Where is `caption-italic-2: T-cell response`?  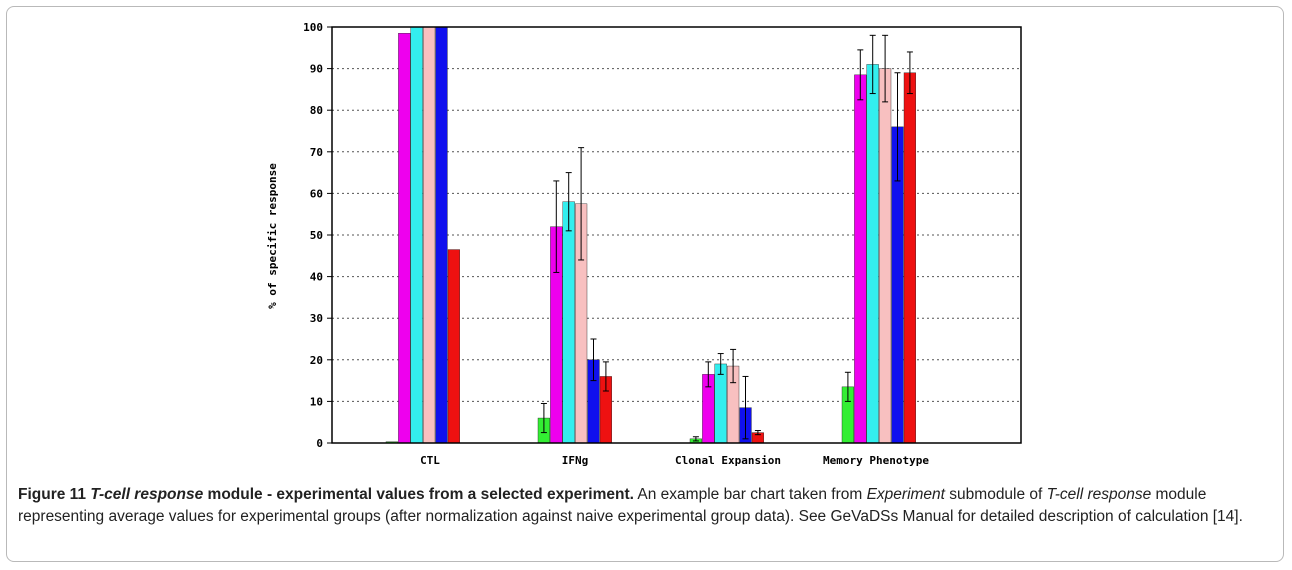
caption-italic-2: T-cell response is located at coordinates (1099, 494).